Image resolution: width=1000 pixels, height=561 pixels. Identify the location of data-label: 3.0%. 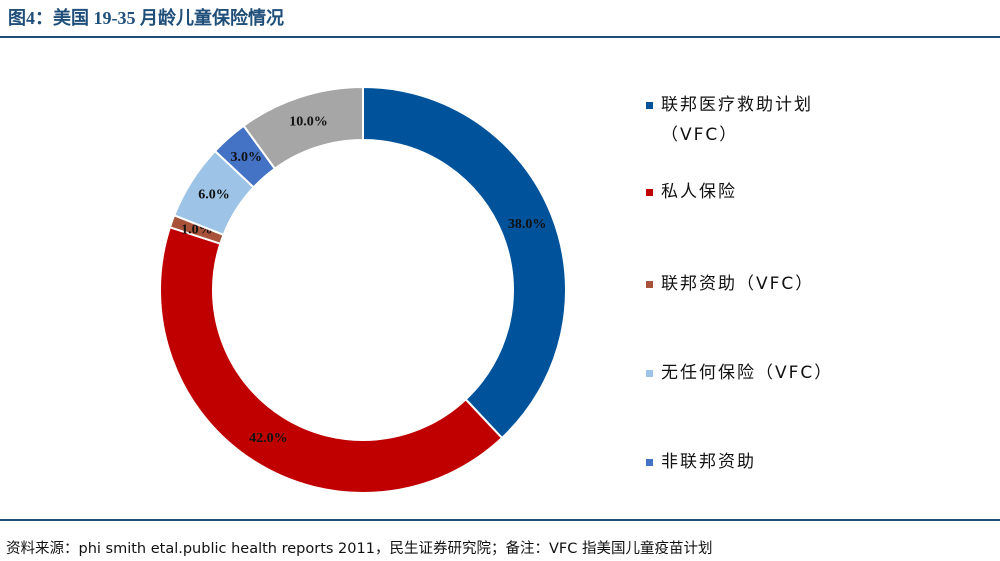
(247, 157).